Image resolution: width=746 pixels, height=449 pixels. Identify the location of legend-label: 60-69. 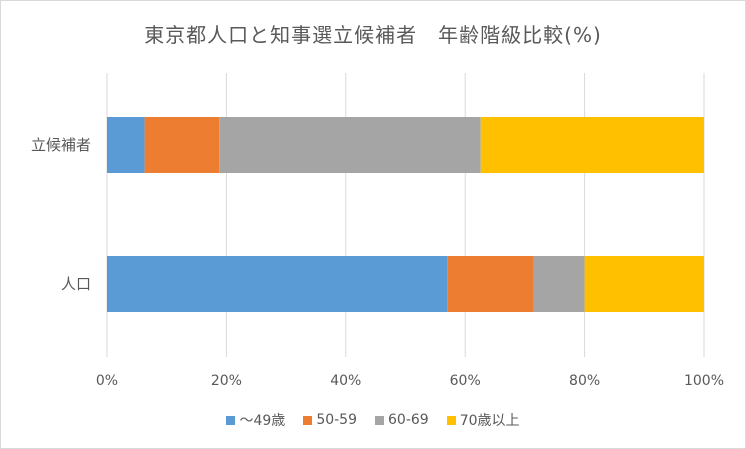
(408, 420).